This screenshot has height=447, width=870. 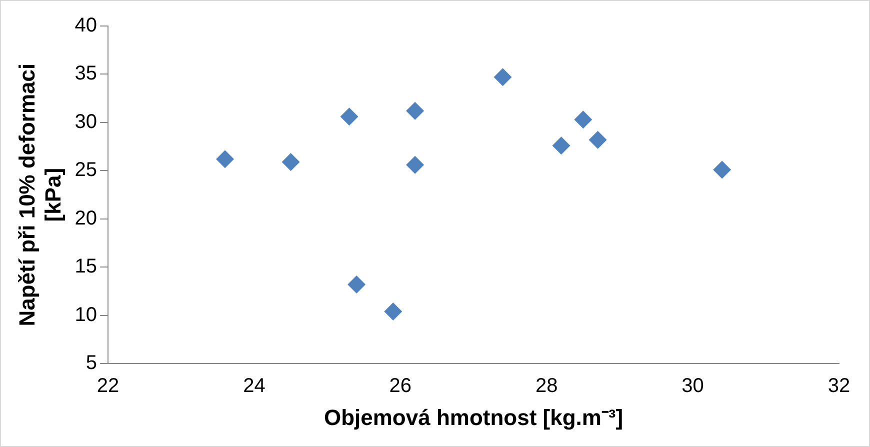 I want to click on y-tick-label: 20, so click(x=86, y=218).